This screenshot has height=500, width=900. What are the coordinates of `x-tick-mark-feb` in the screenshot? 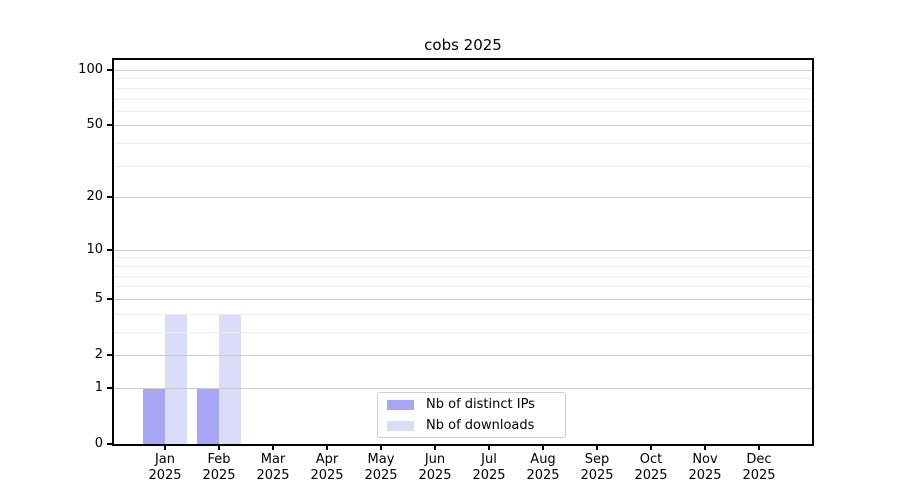 It's located at (219, 447).